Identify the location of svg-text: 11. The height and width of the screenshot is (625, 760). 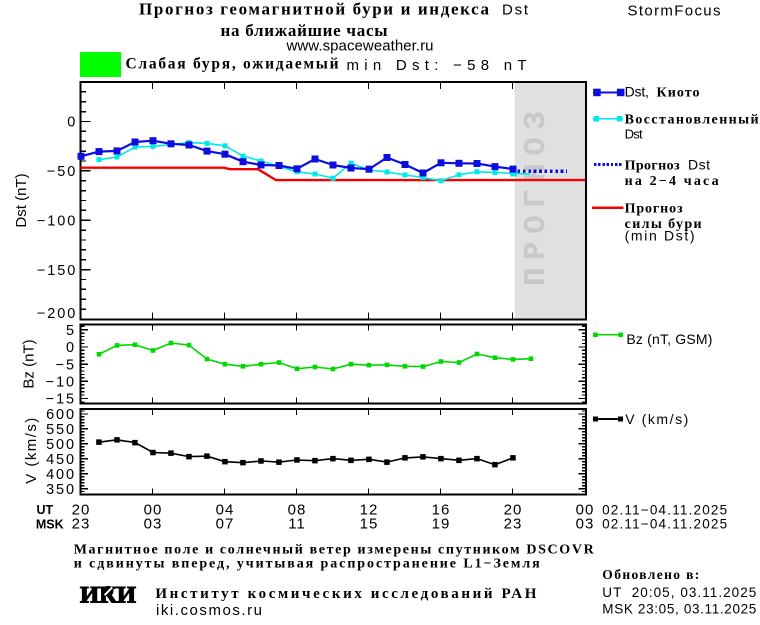
(297, 524).